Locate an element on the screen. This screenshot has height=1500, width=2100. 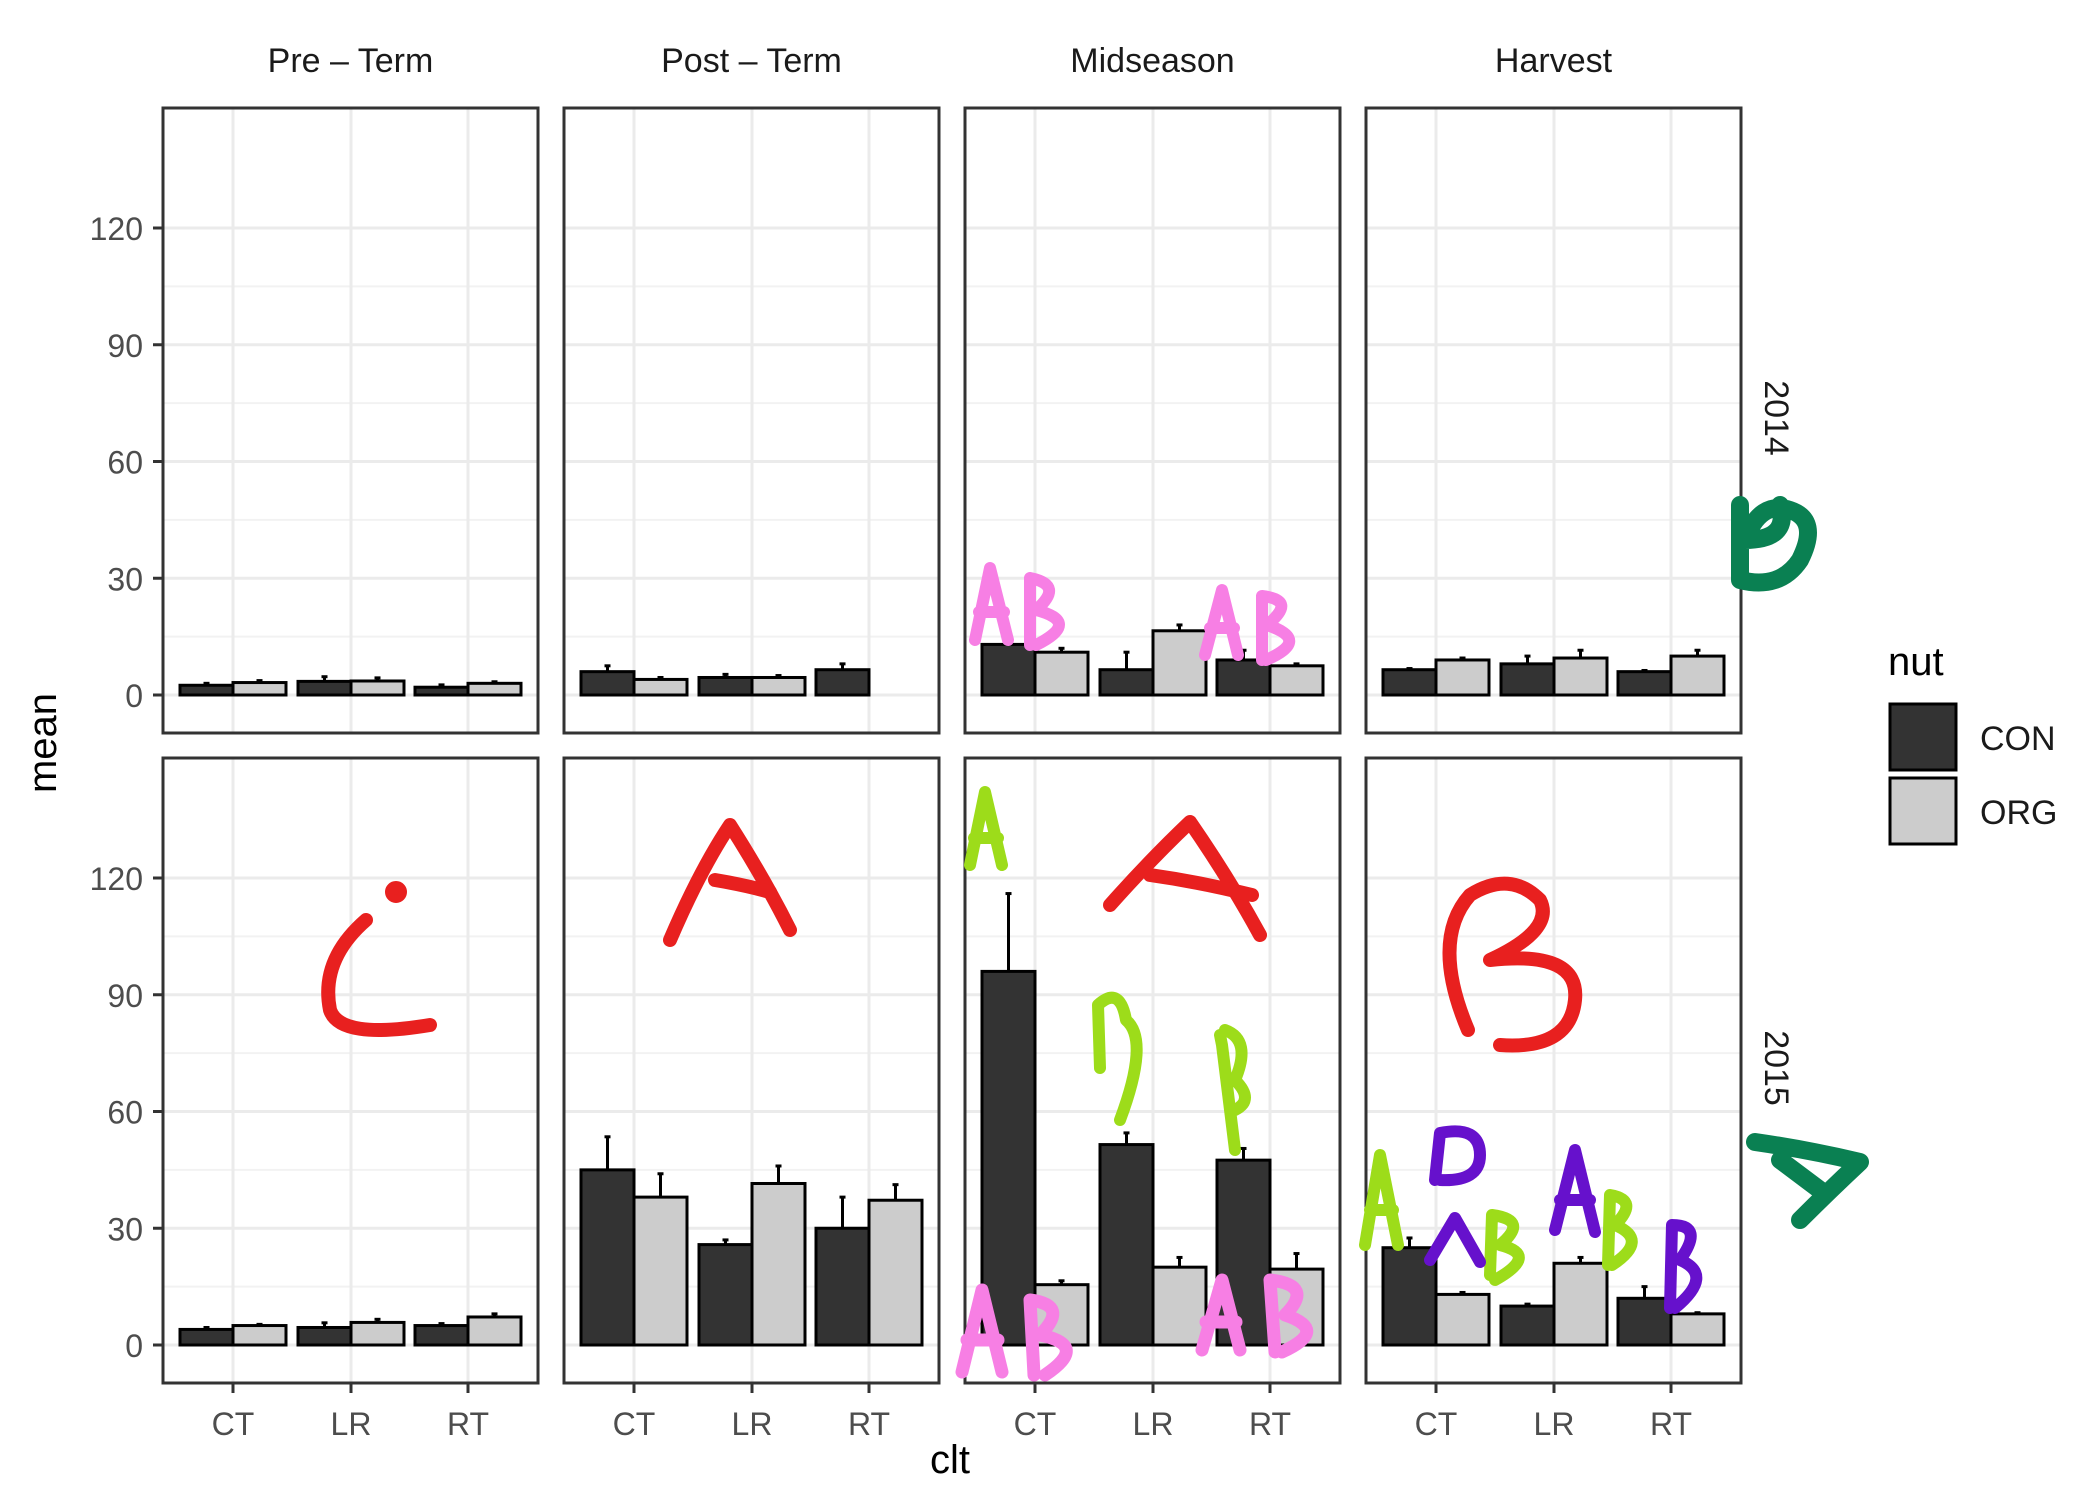
bar-2015-pre-term-ct-org is located at coordinates (259, 1335).